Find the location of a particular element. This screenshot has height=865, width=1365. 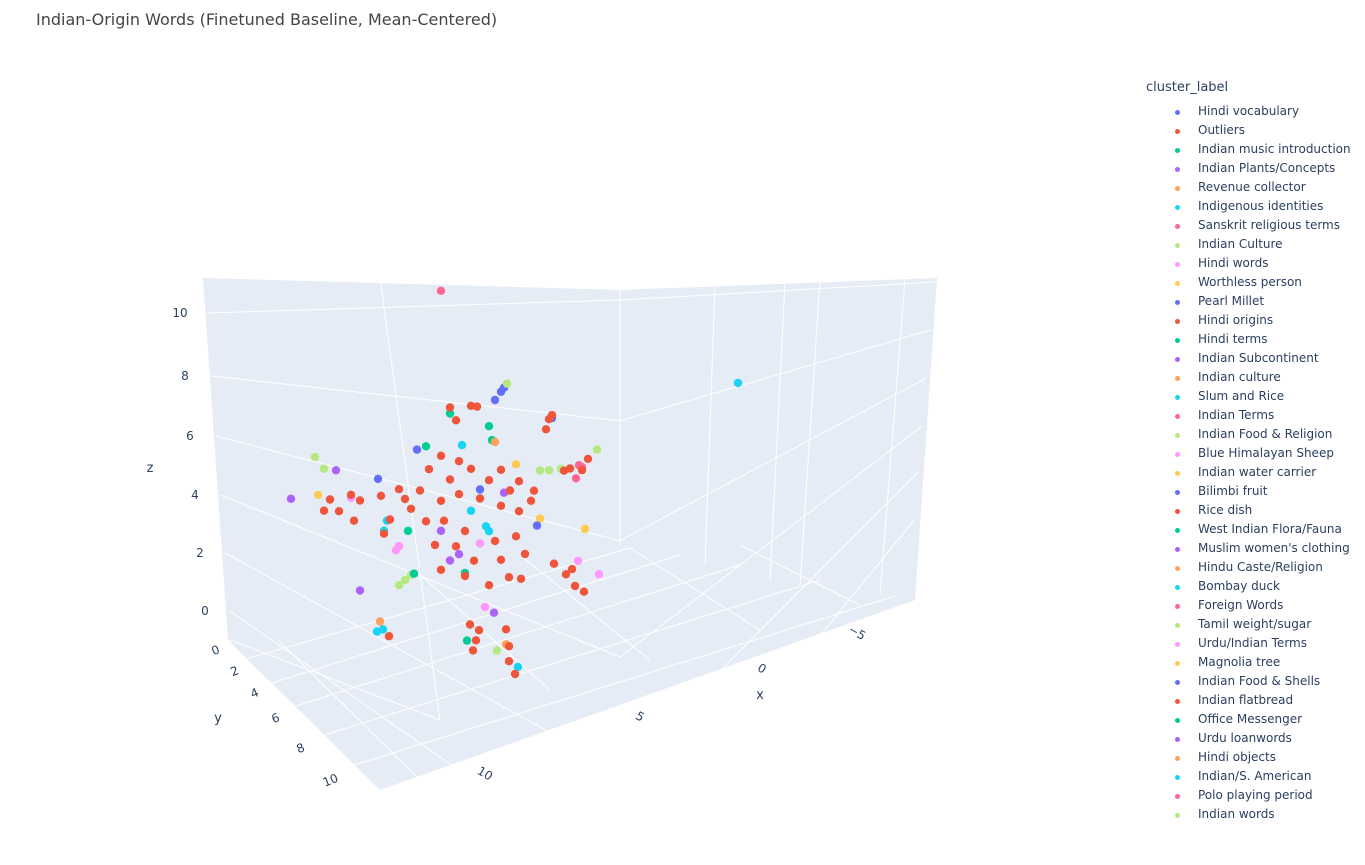

legend-item: Hindi terms is located at coordinates (1255, 340).